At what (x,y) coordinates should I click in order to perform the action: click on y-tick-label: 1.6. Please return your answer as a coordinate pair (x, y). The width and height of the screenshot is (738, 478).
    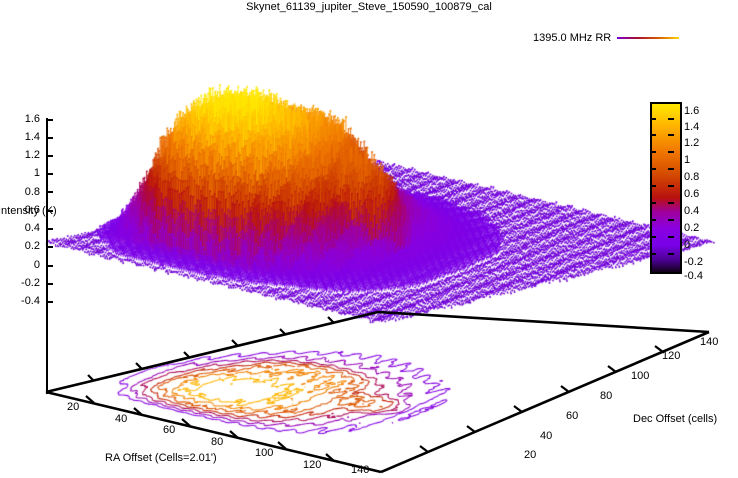
    Looking at the image, I should click on (32, 119).